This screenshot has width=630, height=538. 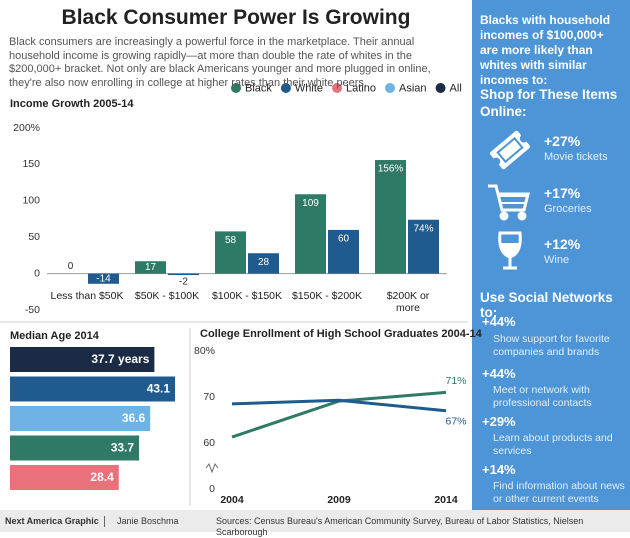 What do you see at coordinates (31, 164) in the screenshot?
I see `y-tick-label: 150` at bounding box center [31, 164].